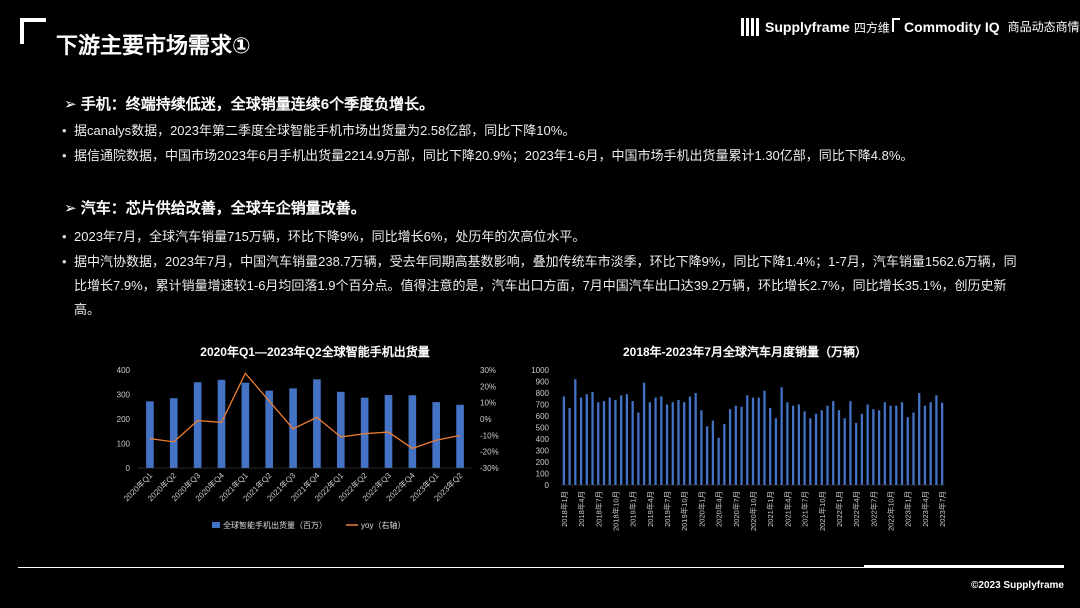 The width and height of the screenshot is (1080, 608). What do you see at coordinates (489, 452) in the screenshot?
I see `phone-right-tick: -20%` at bounding box center [489, 452].